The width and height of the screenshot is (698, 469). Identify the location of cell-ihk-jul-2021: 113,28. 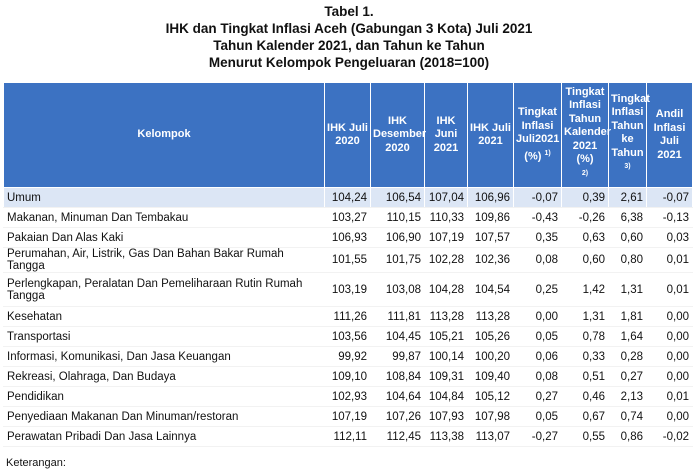
(490, 316).